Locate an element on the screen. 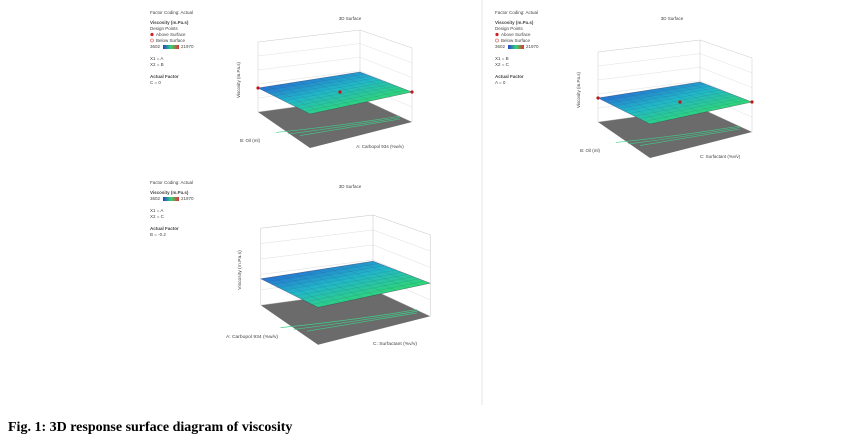  factor-x1: X1 = B is located at coordinates (502, 58).